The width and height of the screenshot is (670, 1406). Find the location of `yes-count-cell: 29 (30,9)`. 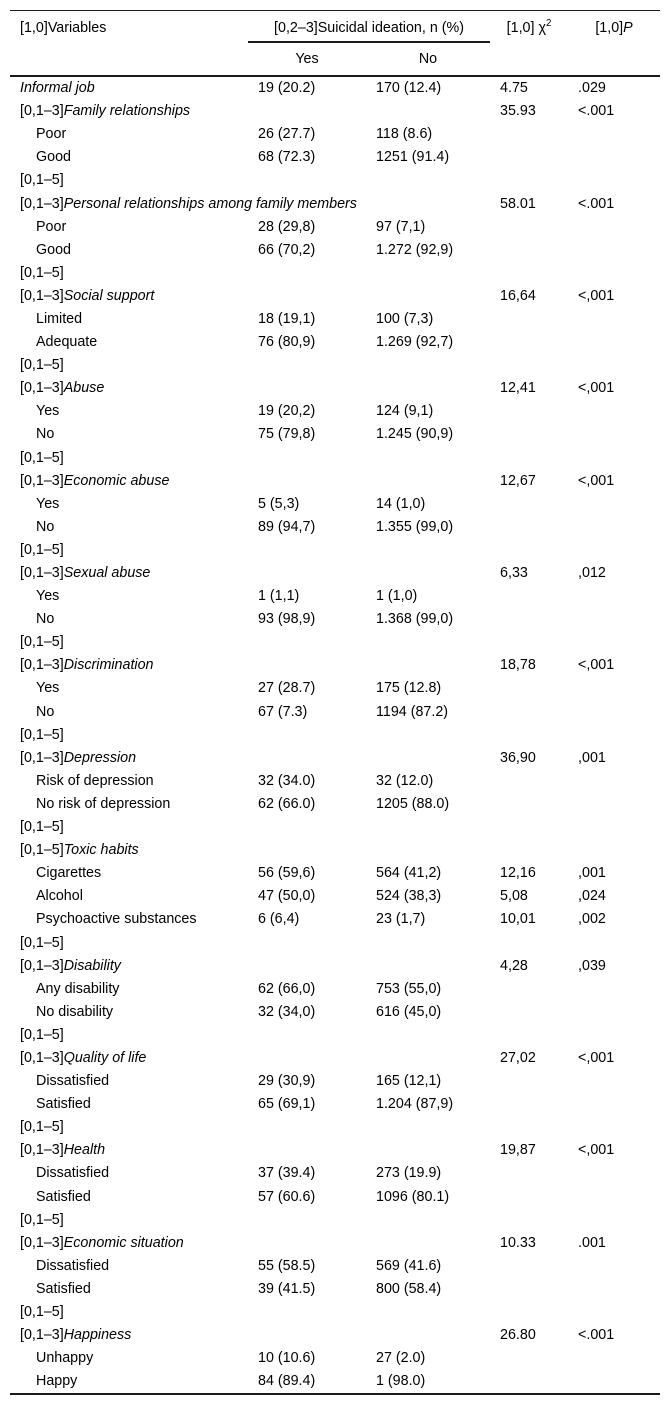

yes-count-cell: 29 (30,9) is located at coordinates (287, 1081).